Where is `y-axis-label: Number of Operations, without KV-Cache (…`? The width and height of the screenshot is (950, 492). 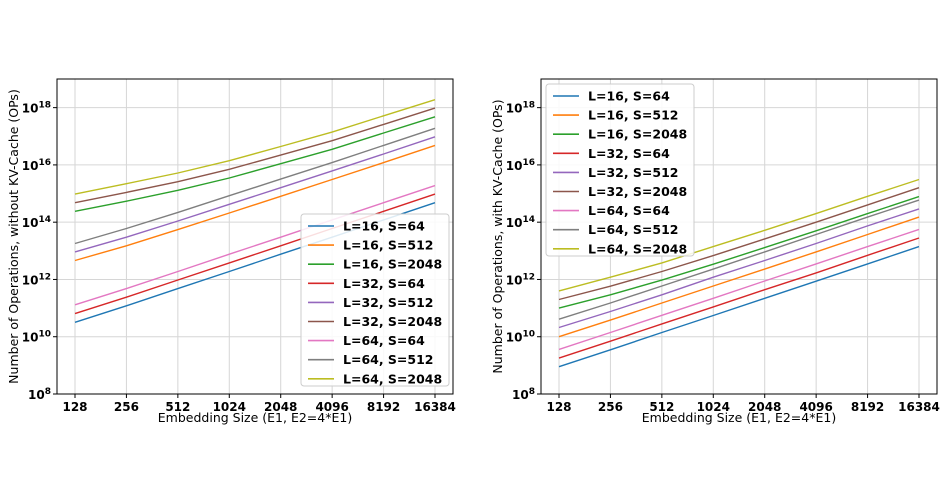 y-axis-label: Number of Operations, without KV-Cache (… is located at coordinates (13, 236).